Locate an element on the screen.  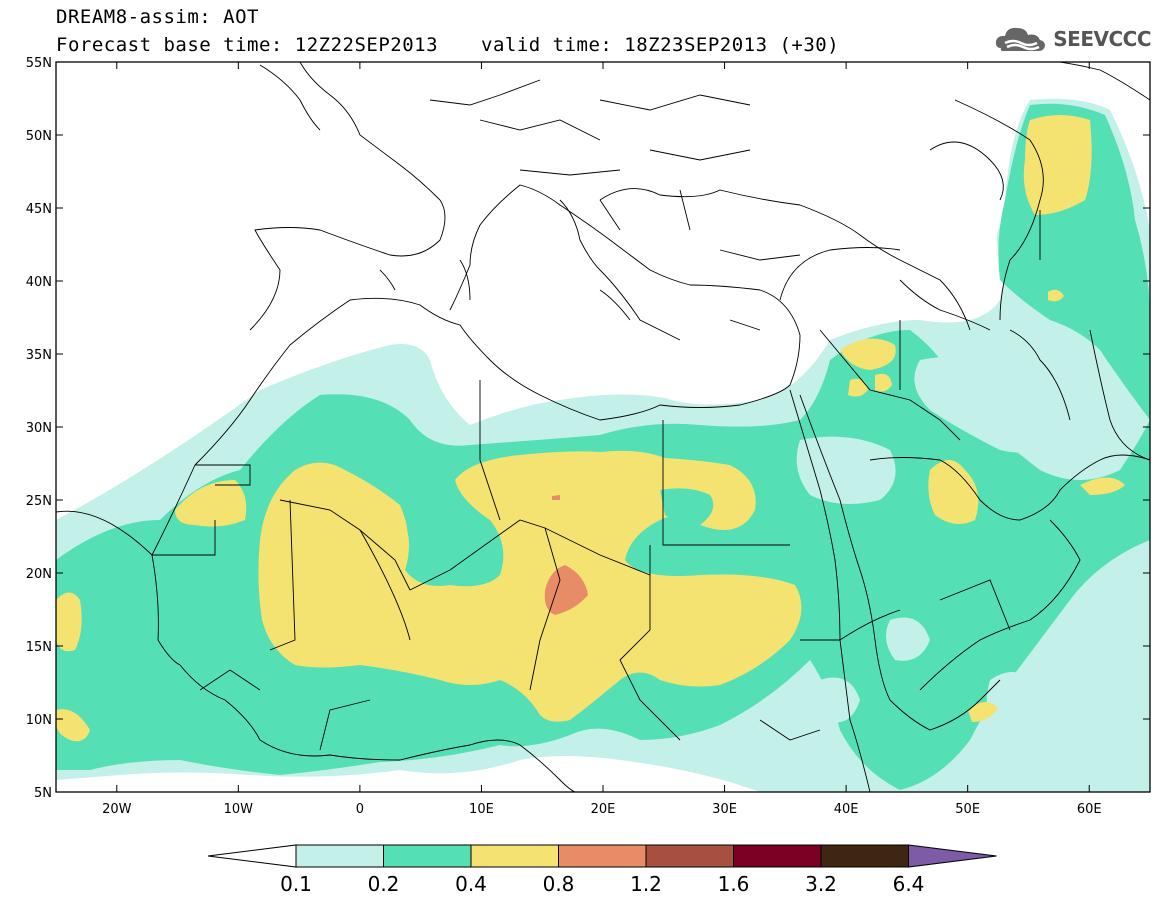
map-title: DREAM8-assim: AOT is located at coordinates (157, 17).